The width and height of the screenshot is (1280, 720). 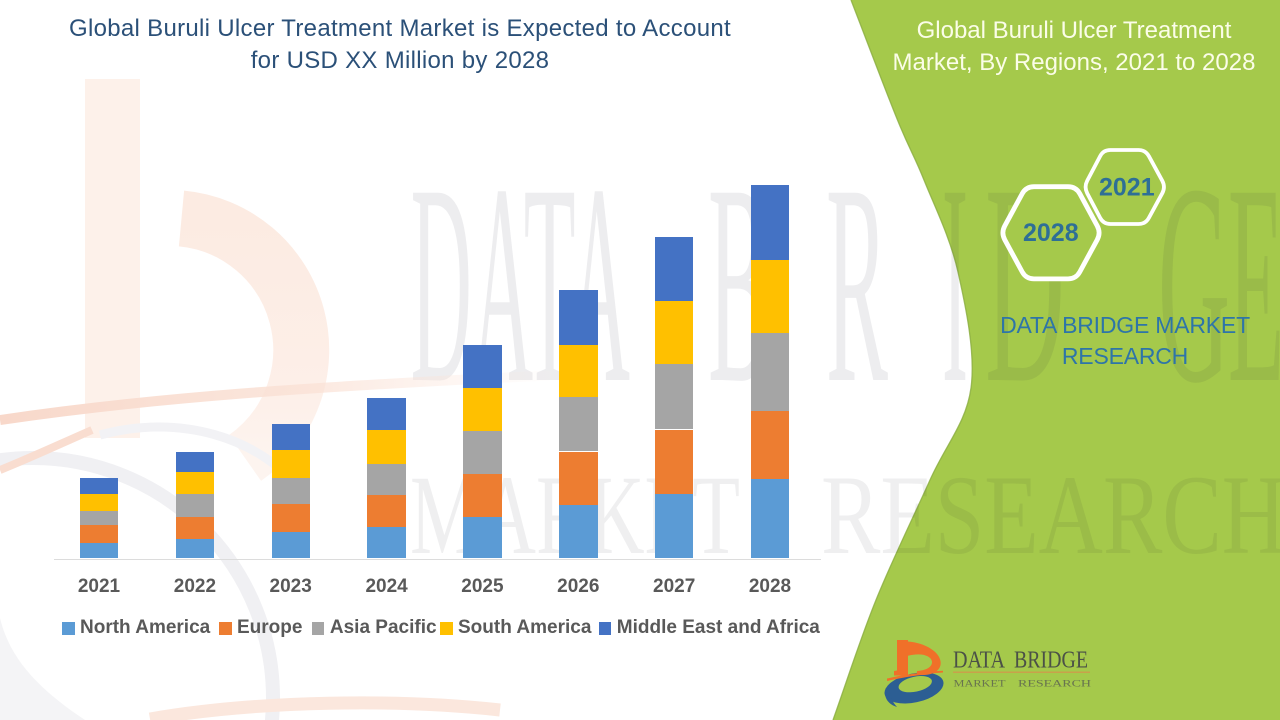 I want to click on svg-text: 2028, so click(x=1051, y=233).